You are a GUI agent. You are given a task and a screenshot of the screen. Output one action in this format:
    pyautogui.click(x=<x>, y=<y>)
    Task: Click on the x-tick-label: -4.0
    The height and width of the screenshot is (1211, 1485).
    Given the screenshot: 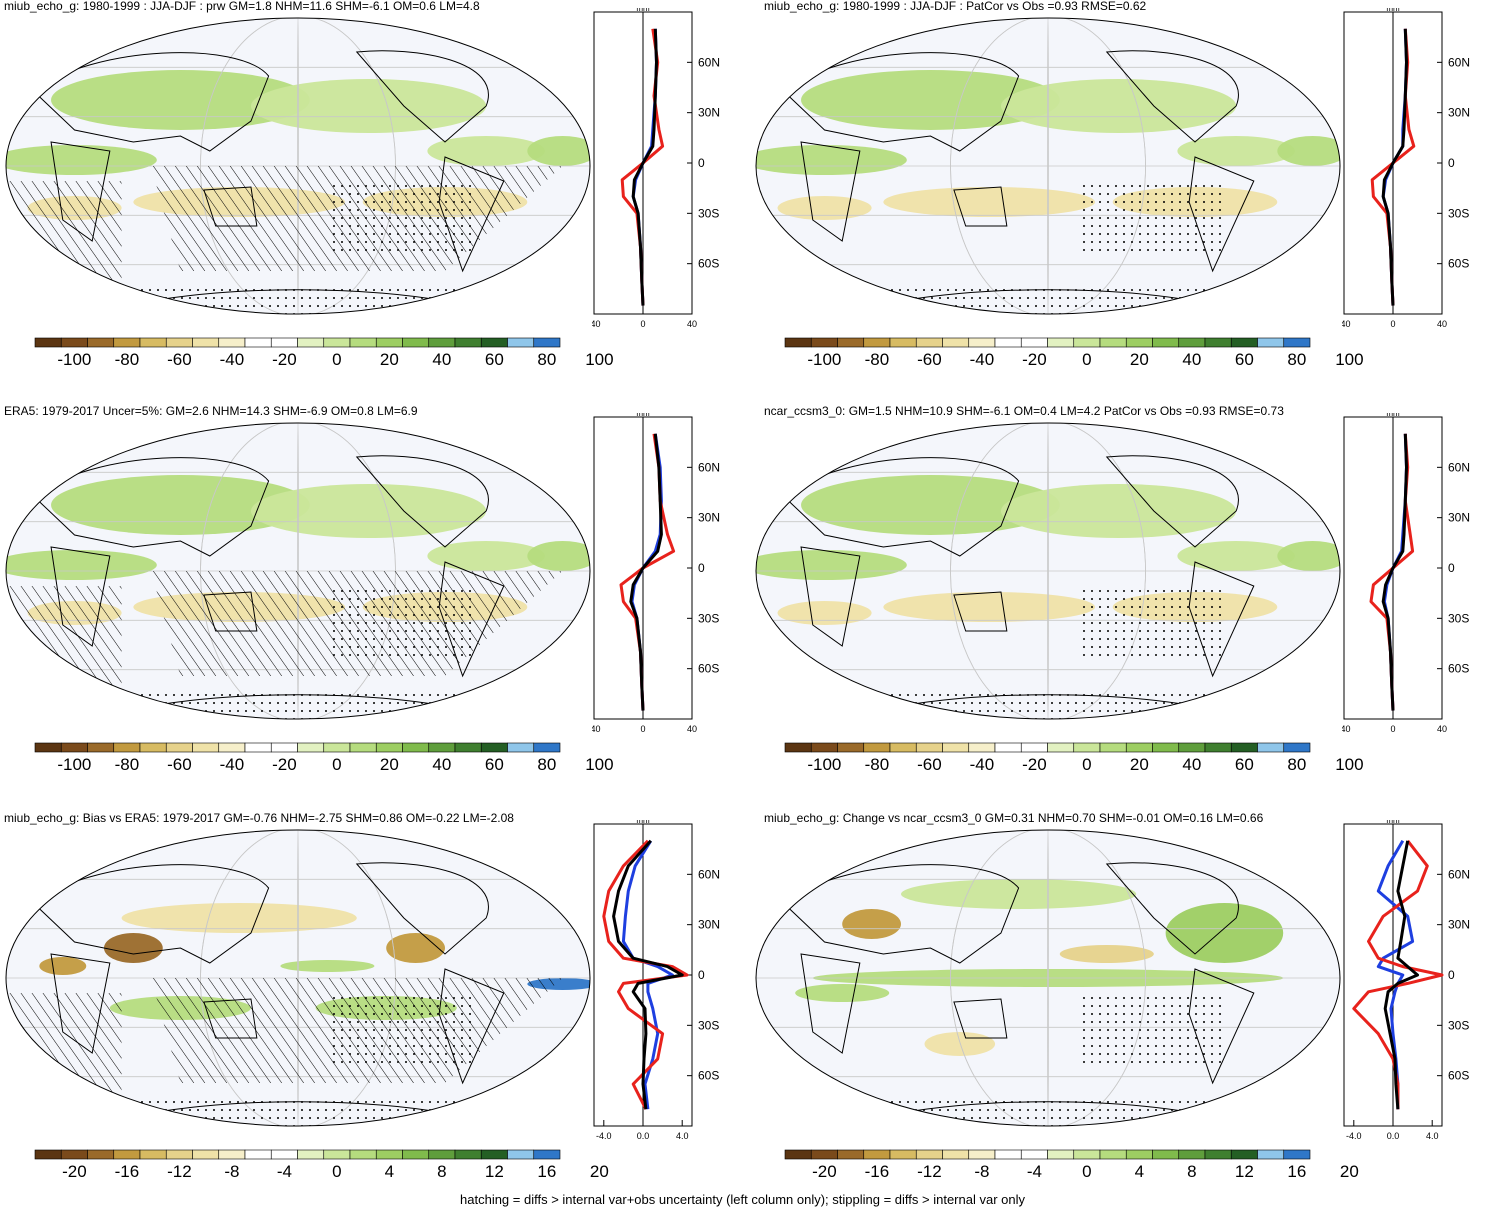 What is the action you would take?
    pyautogui.click(x=1354, y=1136)
    